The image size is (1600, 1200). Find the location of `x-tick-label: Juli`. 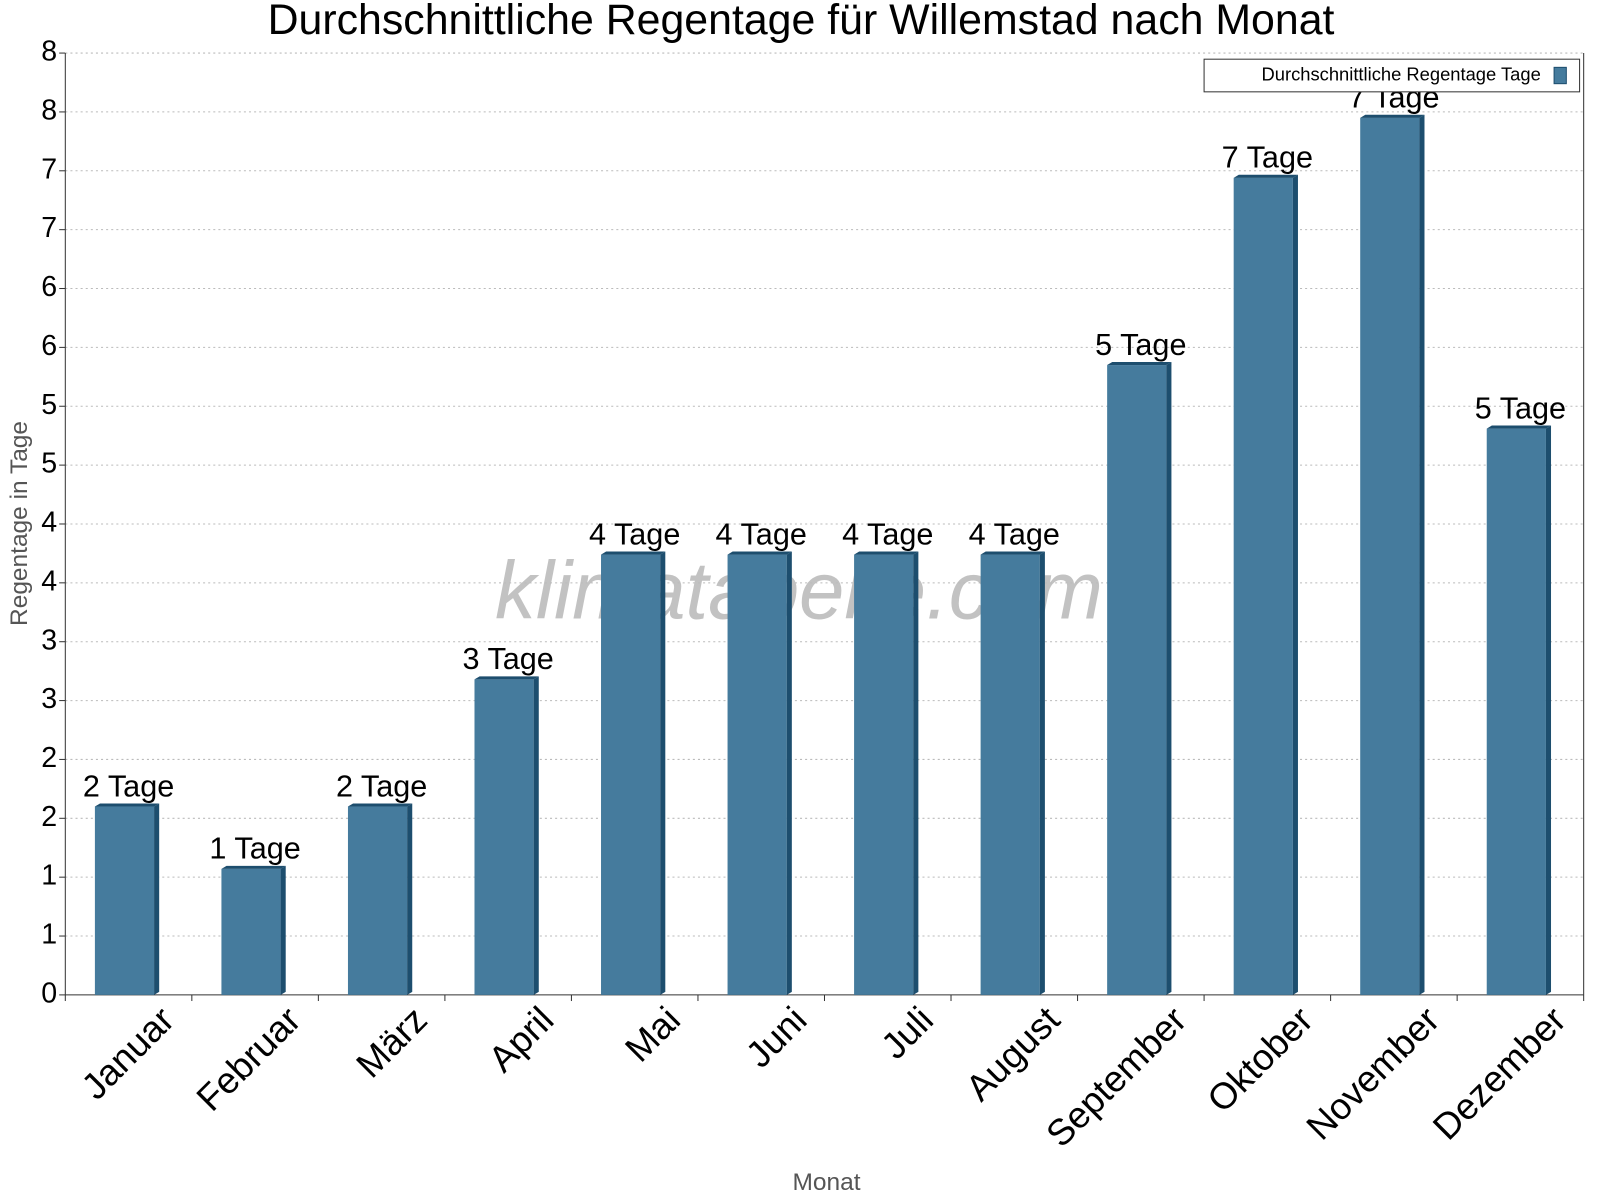

x-tick-label: Juli is located at coordinates (907, 1033).